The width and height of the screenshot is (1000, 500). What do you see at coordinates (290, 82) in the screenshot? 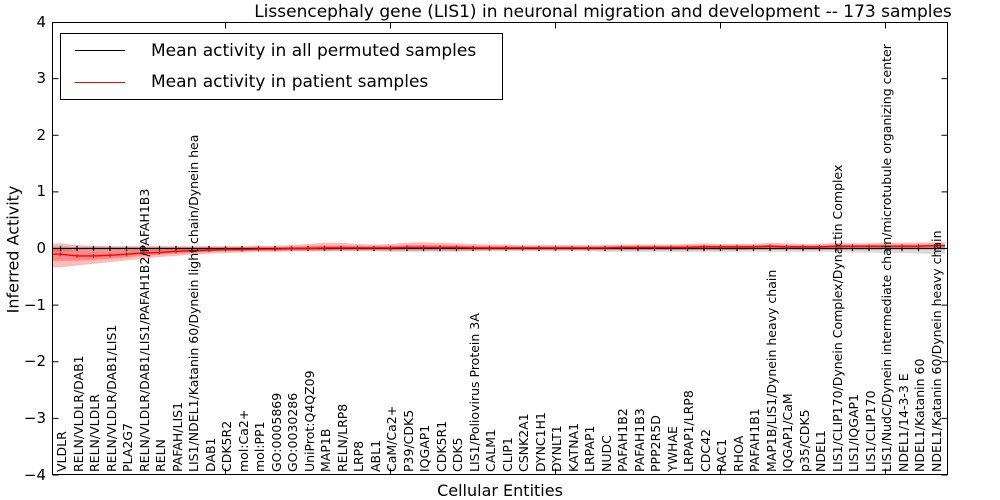
I see `legend-label-patient: Mean activity in patient samples` at bounding box center [290, 82].